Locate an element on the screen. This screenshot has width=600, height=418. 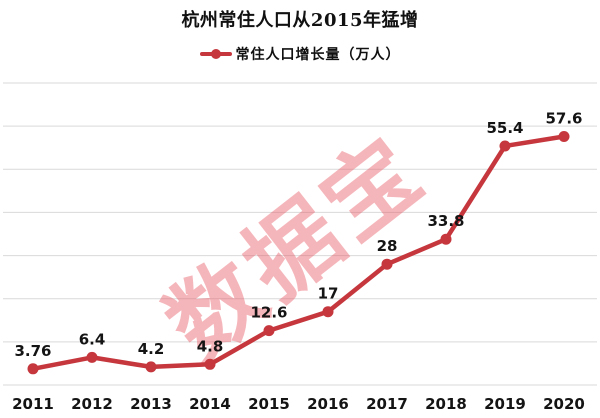
data-point-label: 6.4 is located at coordinates (92, 339).